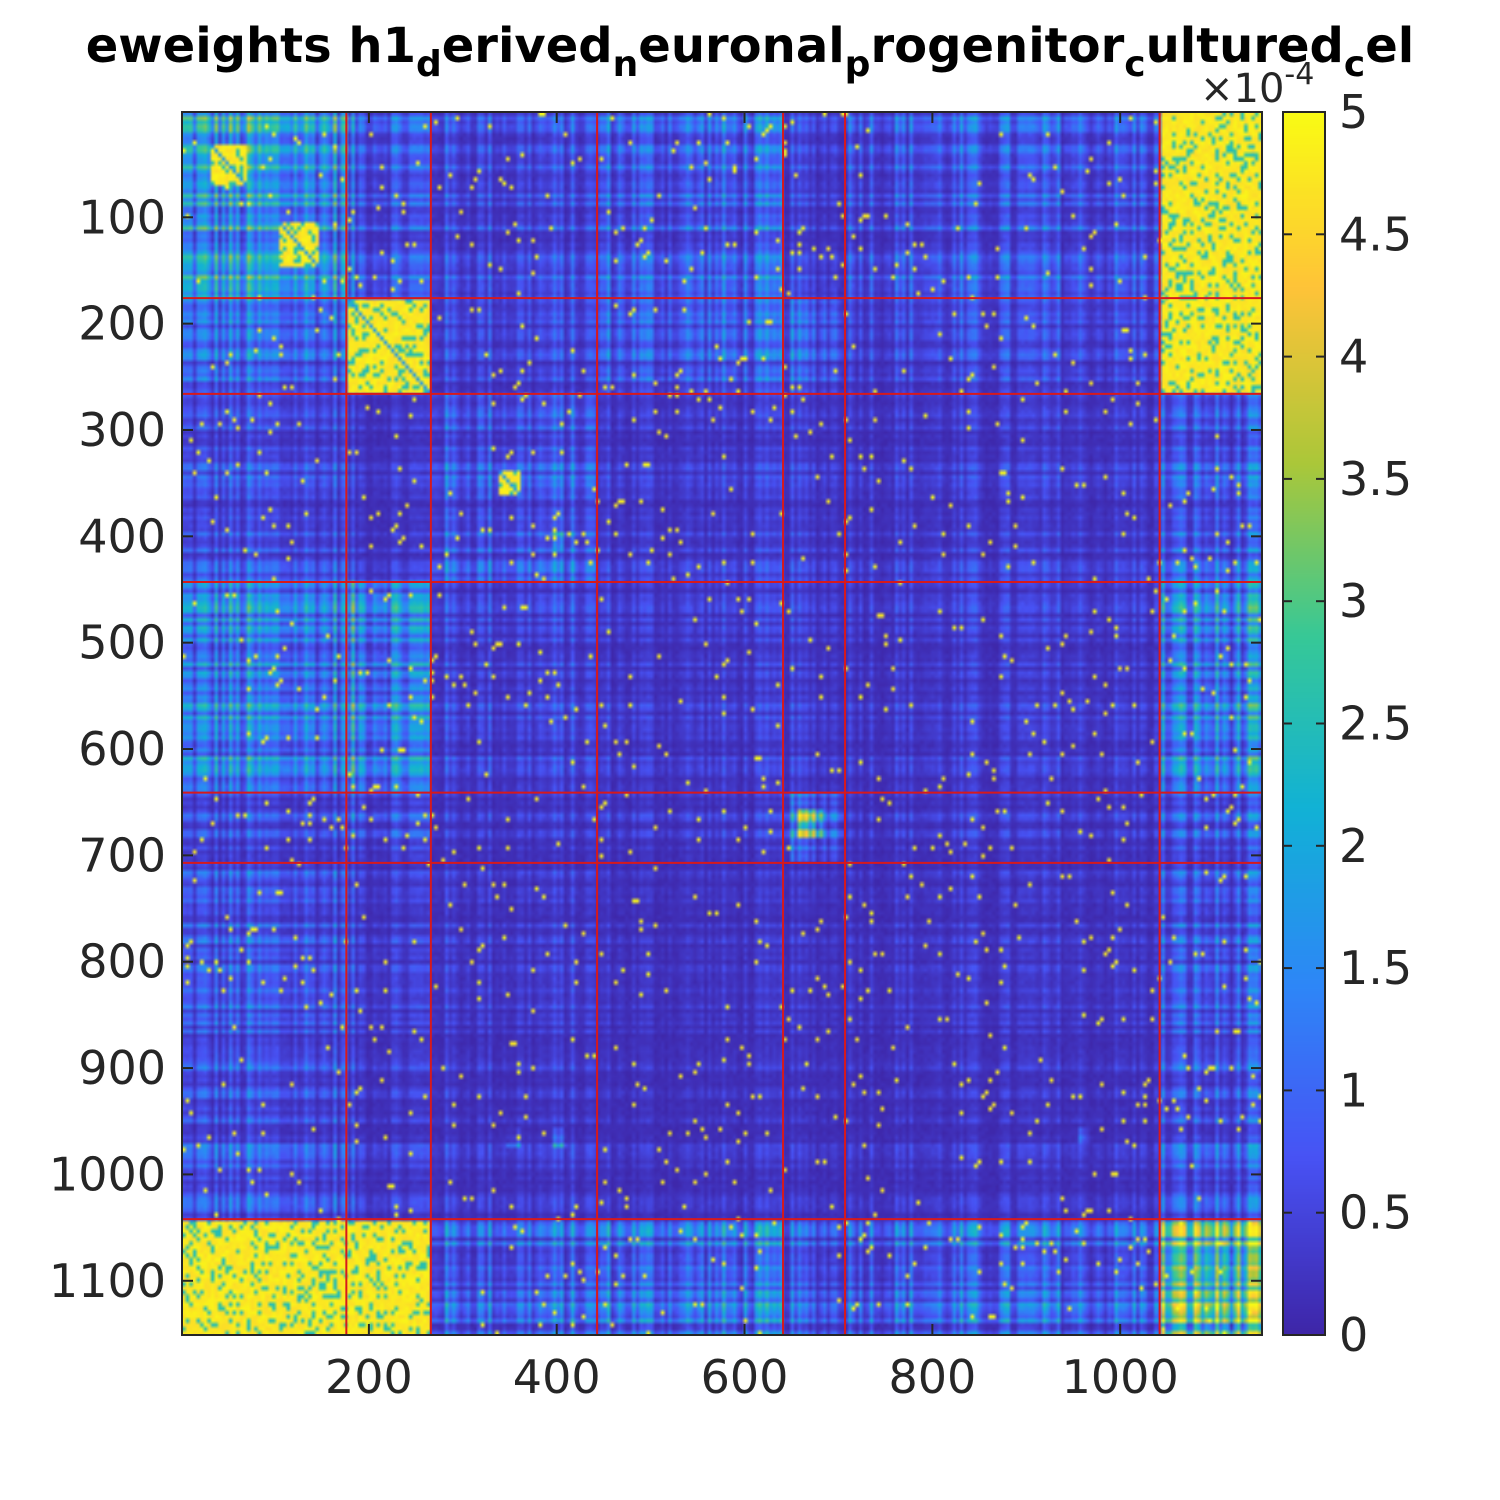 Image resolution: width=1500 pixels, height=1500 pixels. I want to click on chart-title-part: eweights h1, so click(251, 46).